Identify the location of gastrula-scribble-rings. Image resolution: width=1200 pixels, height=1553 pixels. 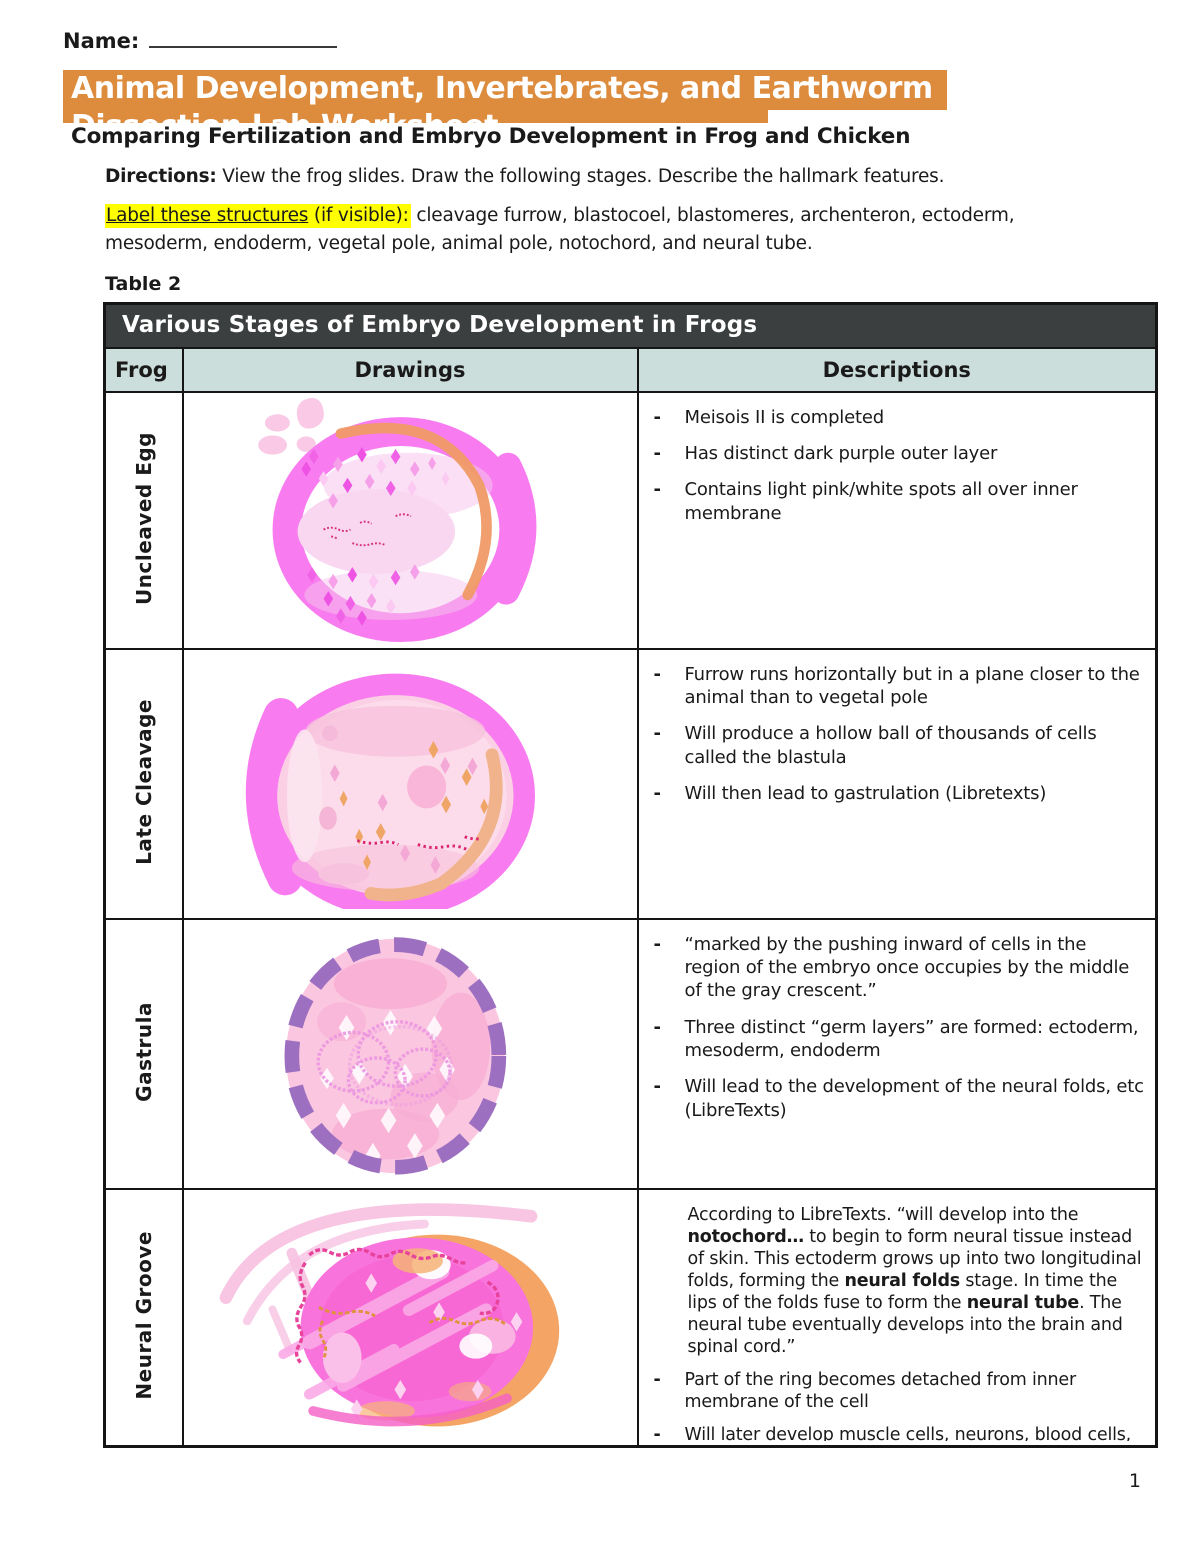
(384, 1062).